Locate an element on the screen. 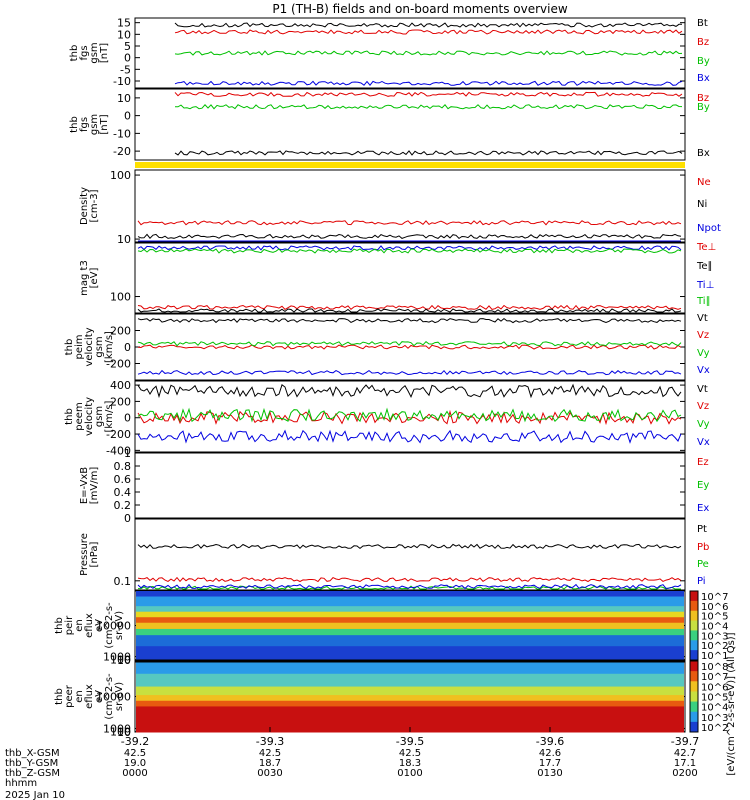  legend-entry: Bz is located at coordinates (703, 42).